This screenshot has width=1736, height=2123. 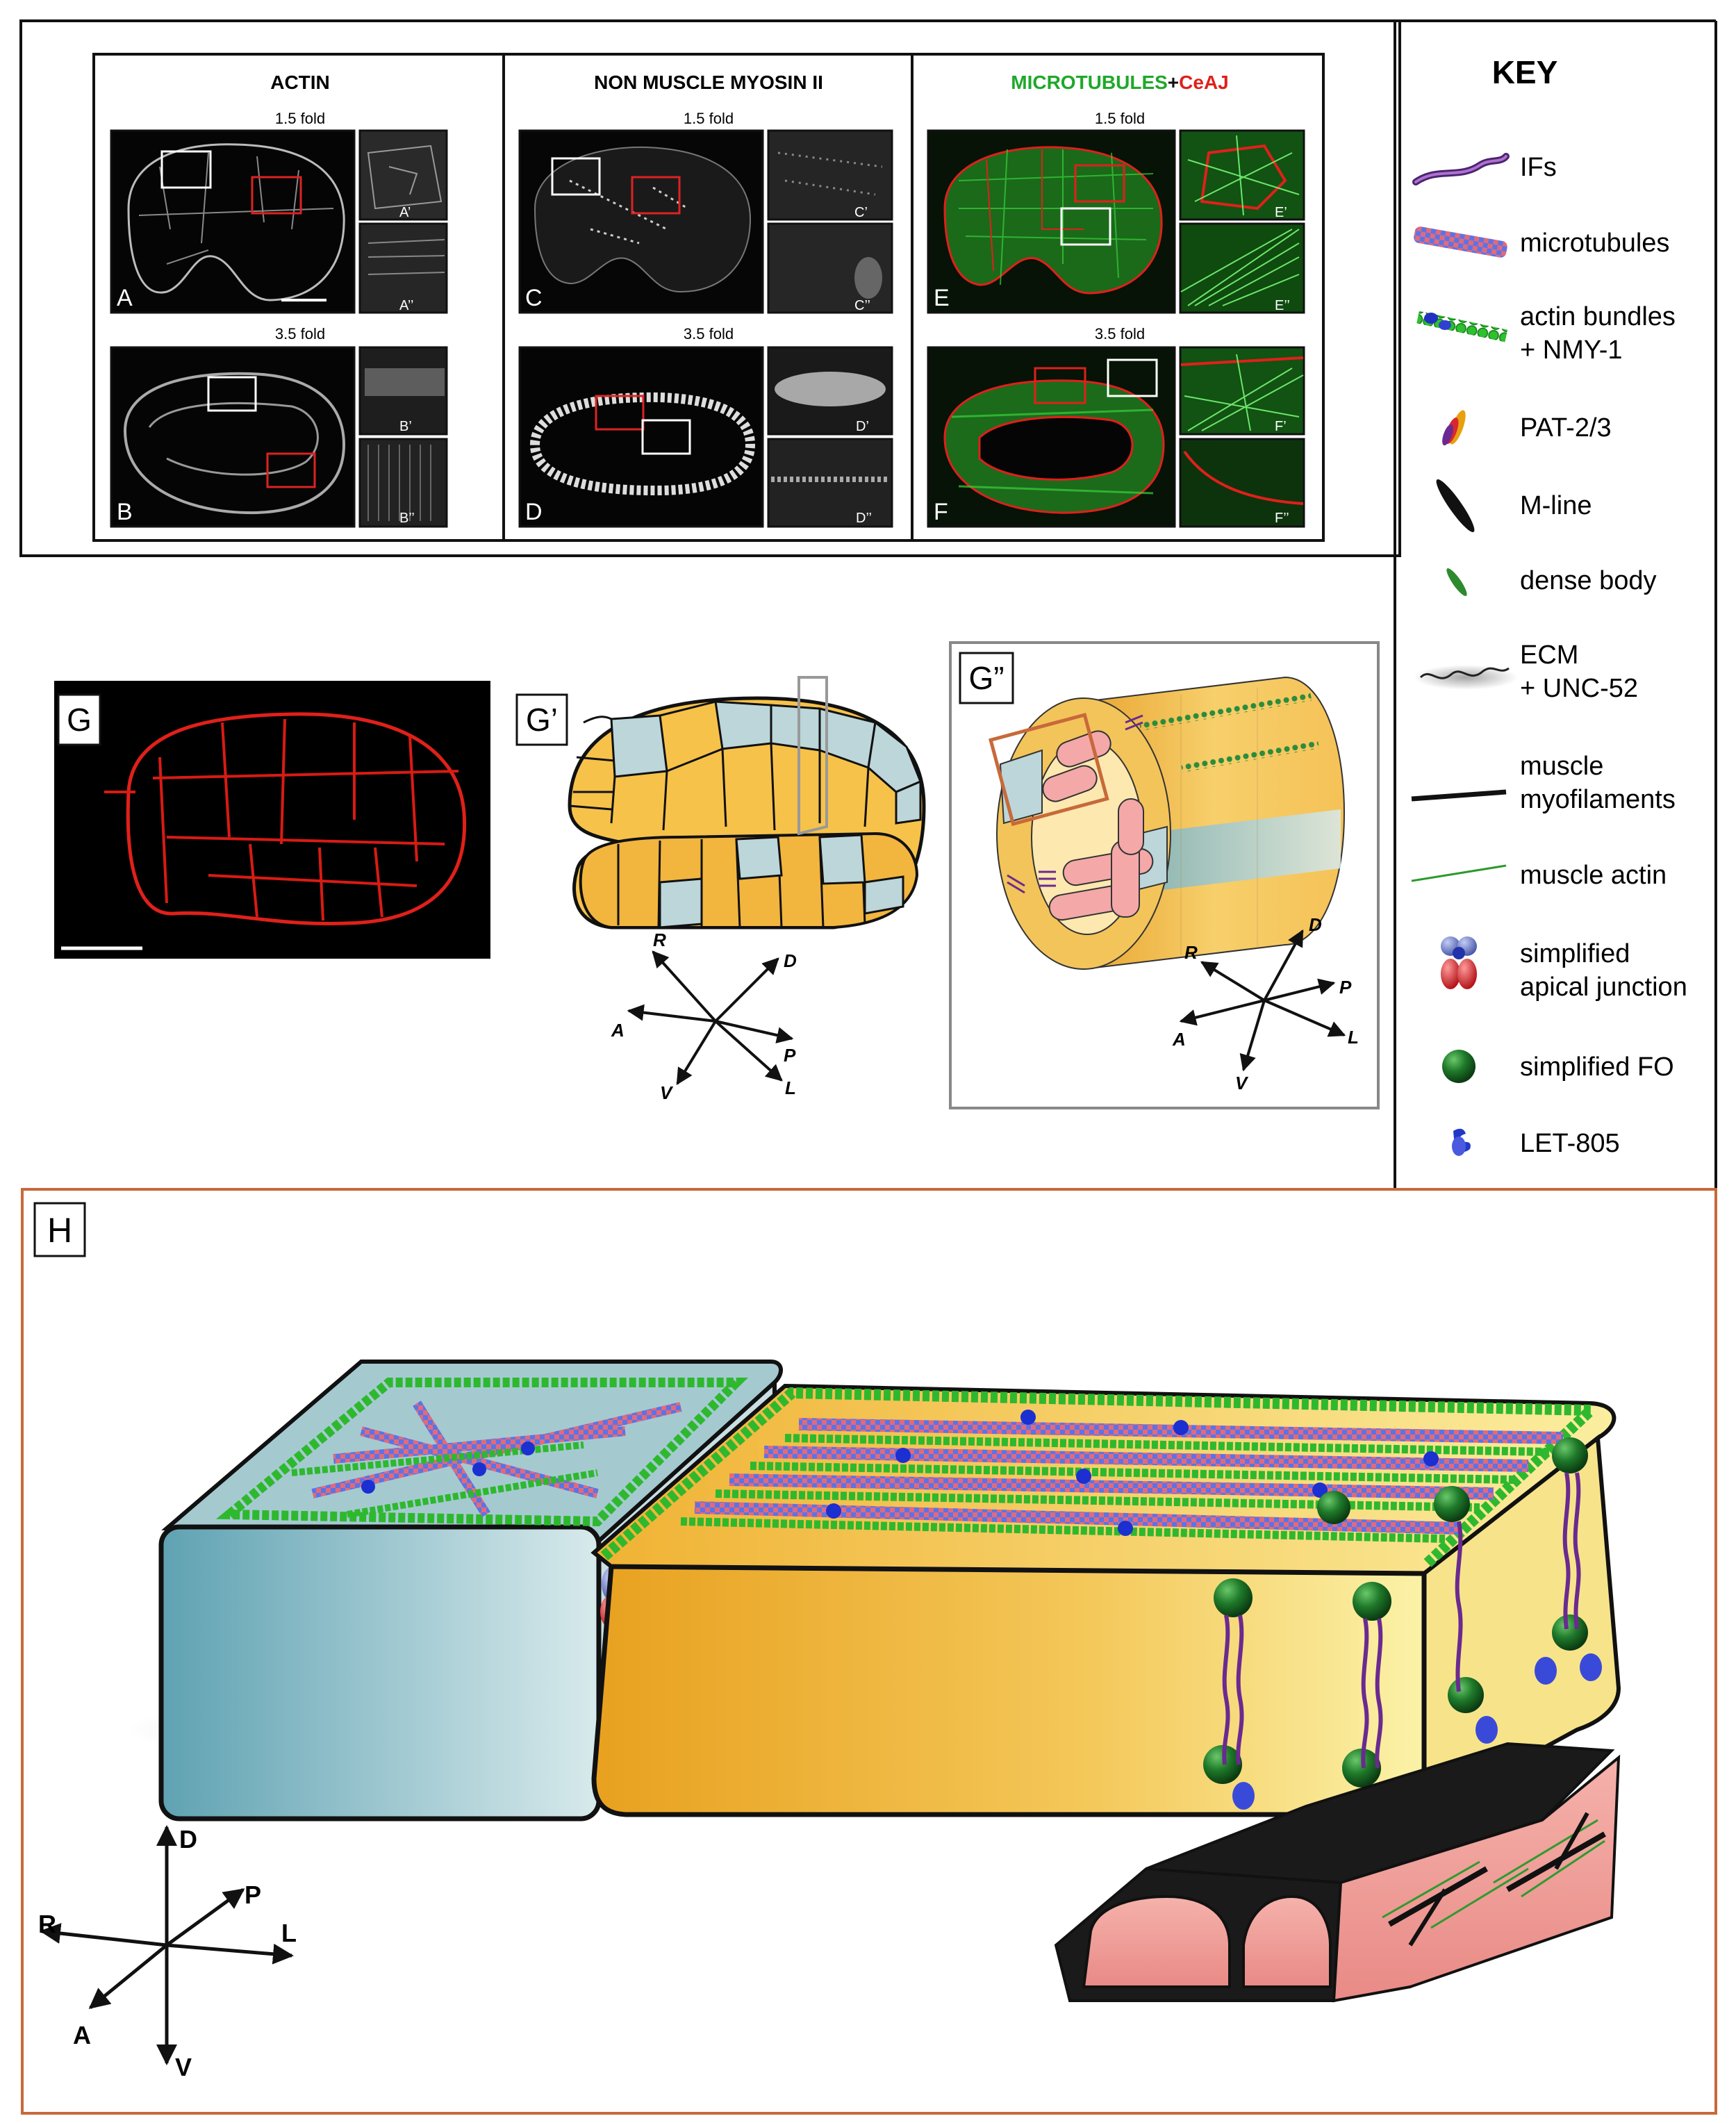 I want to click on microtubule-icon, so click(x=1460, y=242).